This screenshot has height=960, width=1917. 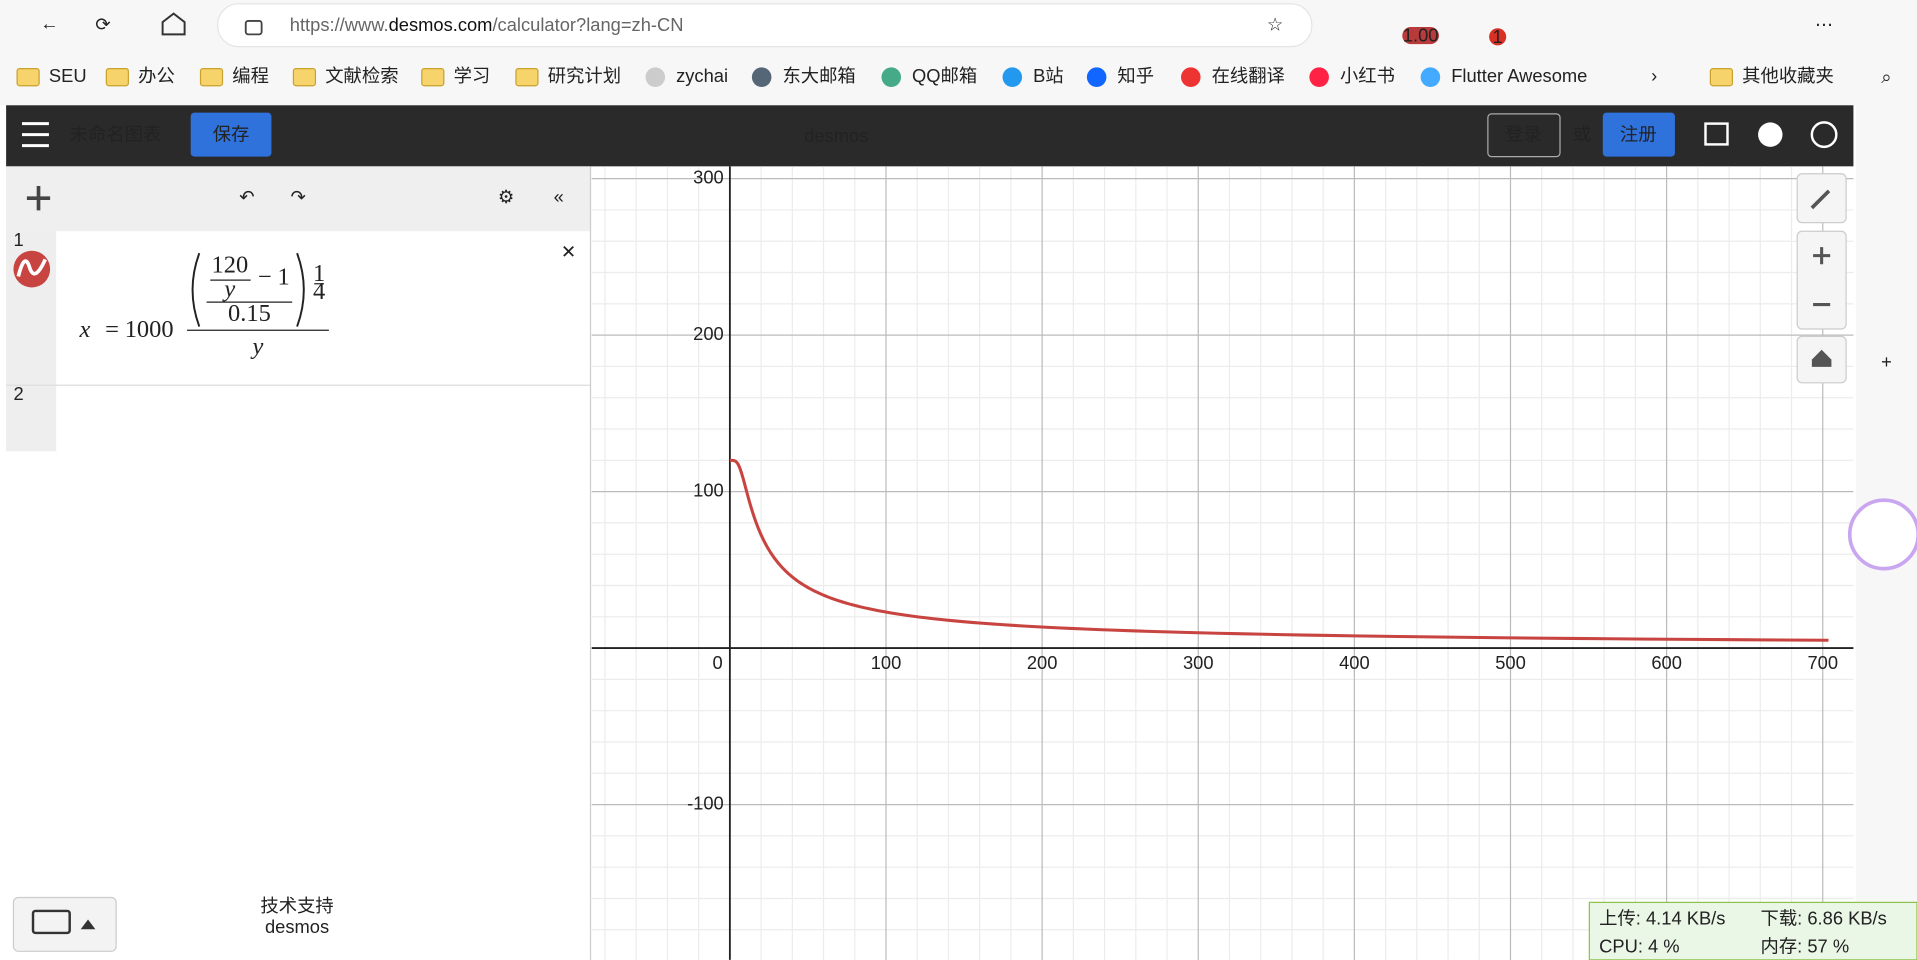 What do you see at coordinates (253, 28) in the screenshot?
I see `lock-icon` at bounding box center [253, 28].